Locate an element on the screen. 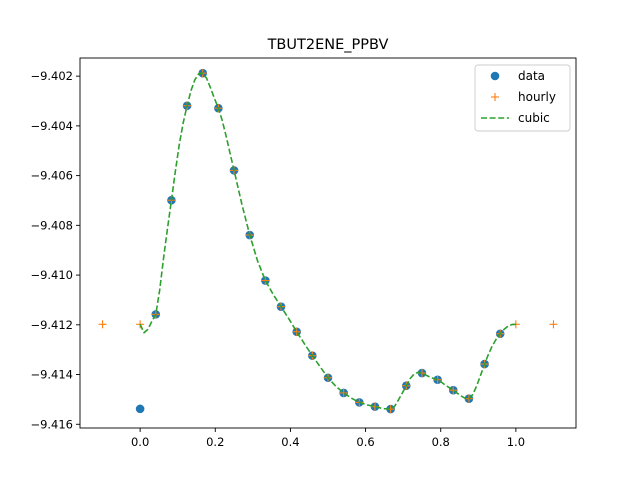 Image resolution: width=640 pixels, height=484 pixels. legend-entry-data: data is located at coordinates (517, 76).